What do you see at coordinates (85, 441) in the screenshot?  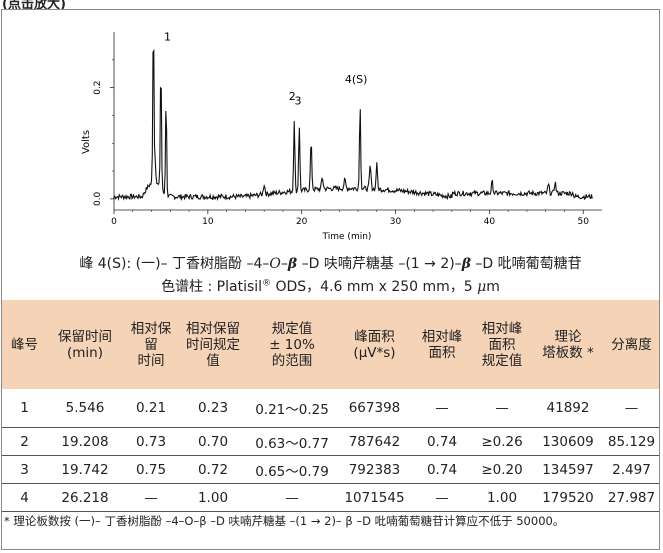 I see `table-cell: 19.208` at bounding box center [85, 441].